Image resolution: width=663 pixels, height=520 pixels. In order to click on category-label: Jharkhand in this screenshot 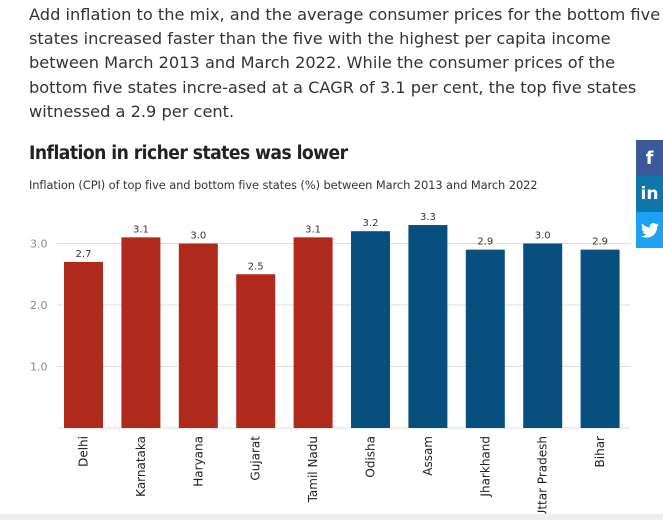, I will do `click(485, 467)`.